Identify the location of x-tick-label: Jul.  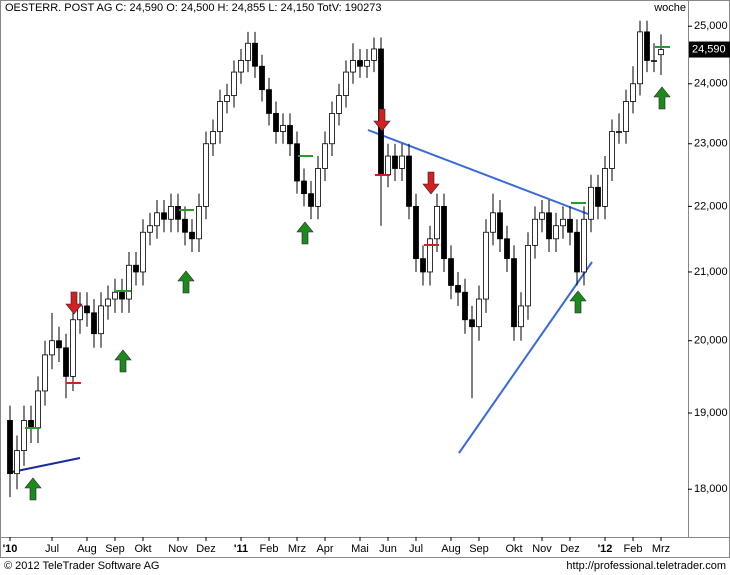
(52, 549).